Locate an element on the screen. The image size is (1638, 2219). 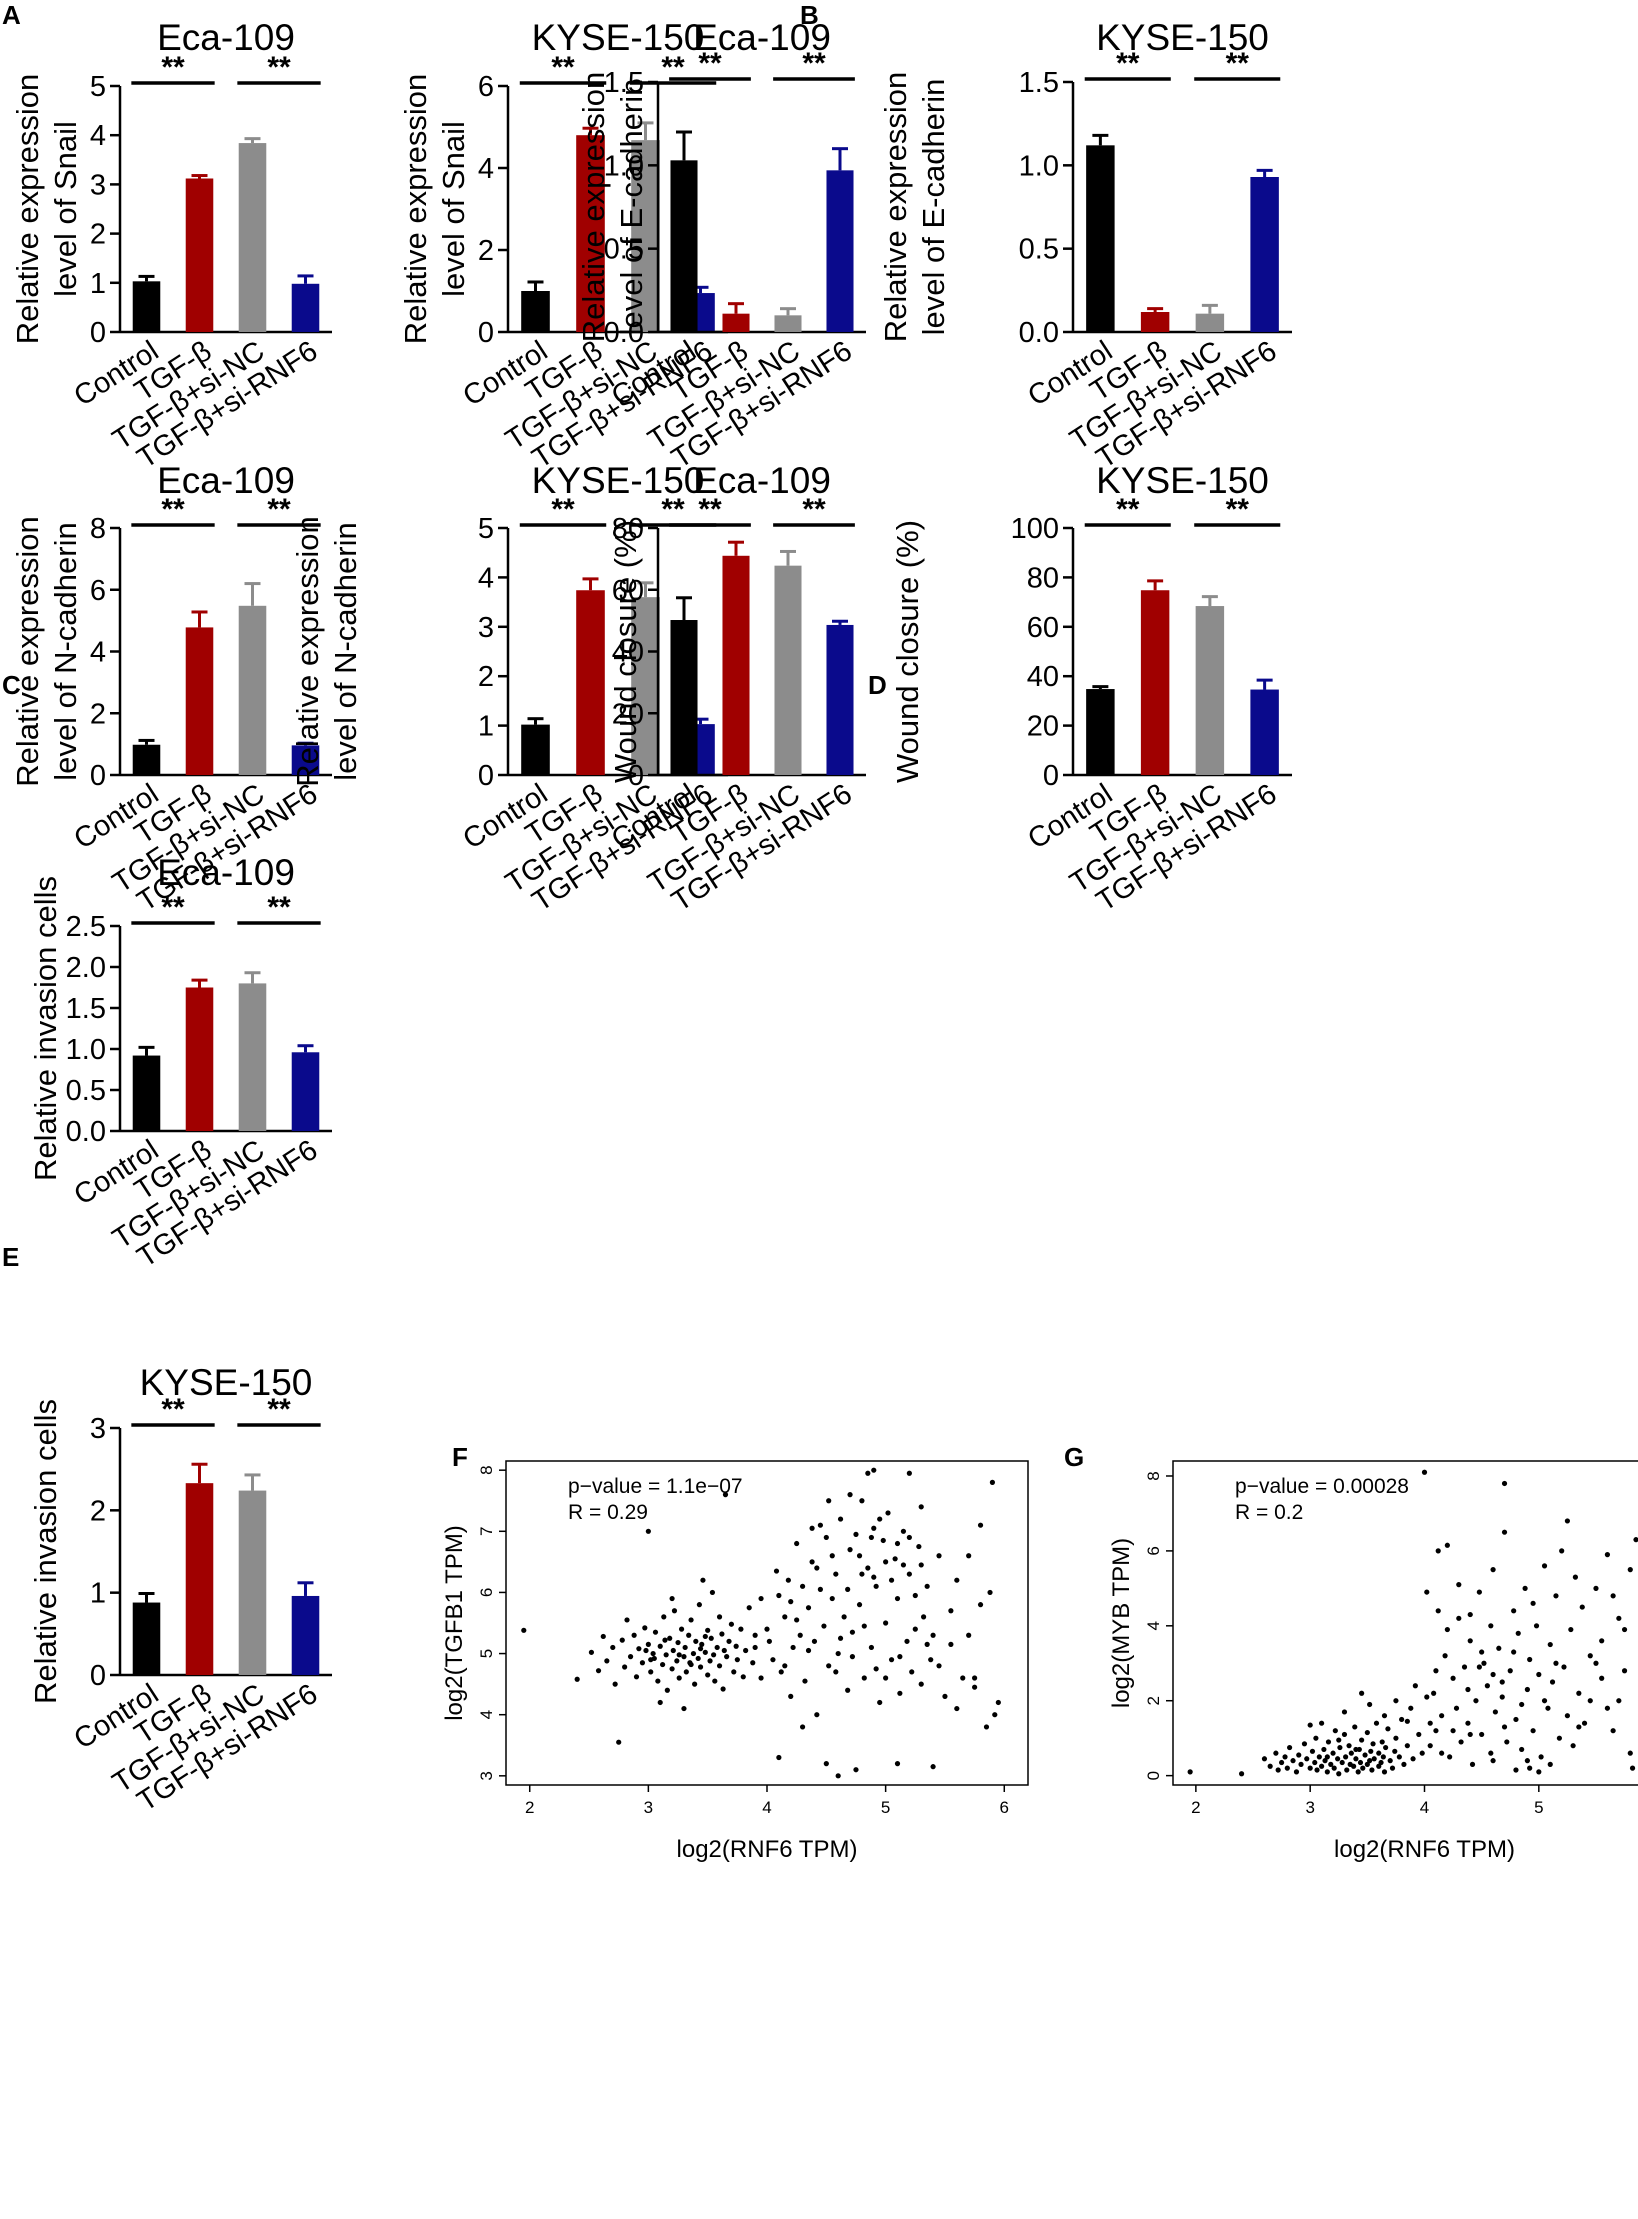
y-tick-label: 2 is located at coordinates (98, 714).